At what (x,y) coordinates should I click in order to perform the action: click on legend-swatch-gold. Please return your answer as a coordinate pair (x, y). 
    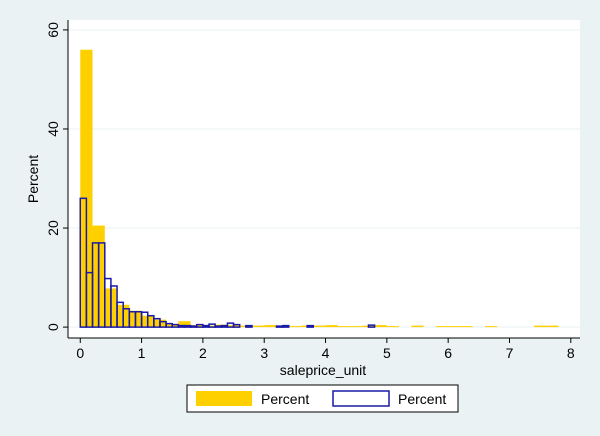
    Looking at the image, I should click on (224, 398).